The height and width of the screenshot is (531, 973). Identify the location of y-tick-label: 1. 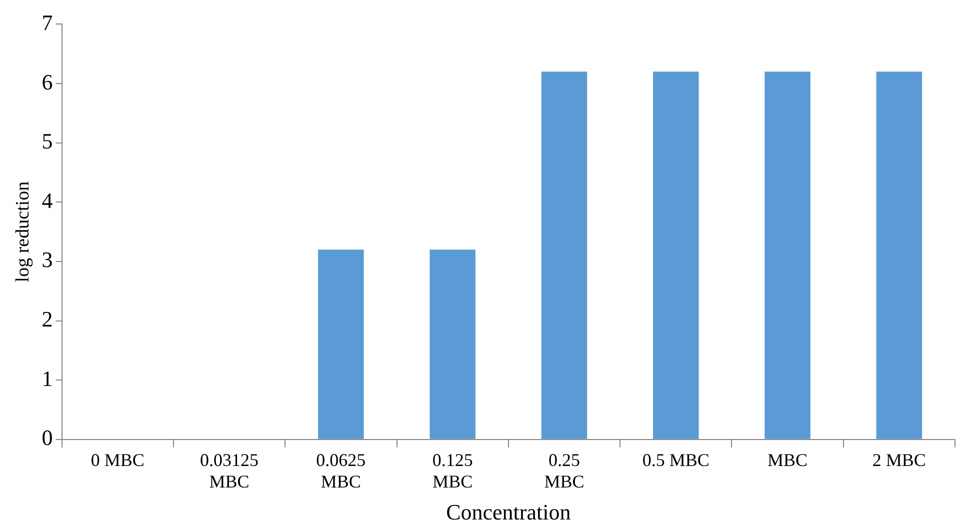
(47, 378).